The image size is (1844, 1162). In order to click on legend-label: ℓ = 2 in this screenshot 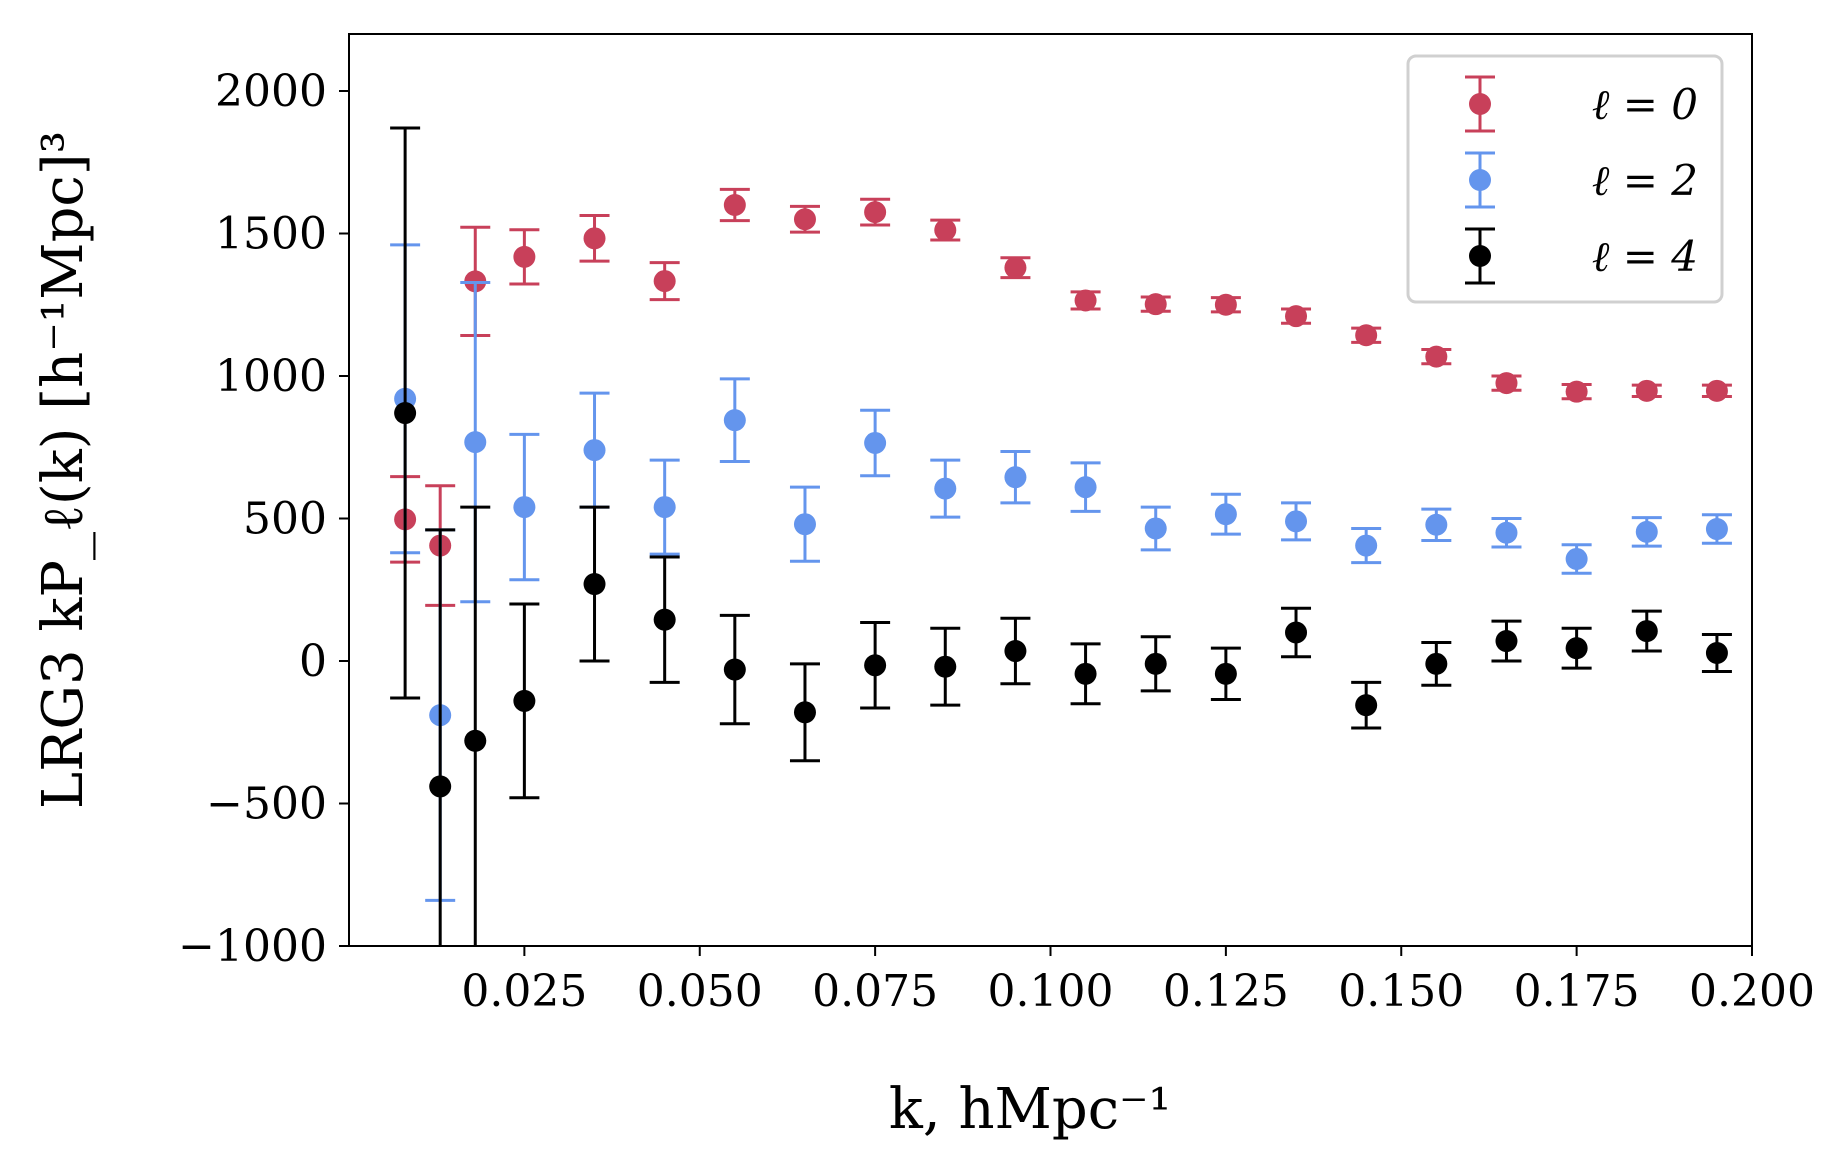, I will do `click(1645, 180)`.